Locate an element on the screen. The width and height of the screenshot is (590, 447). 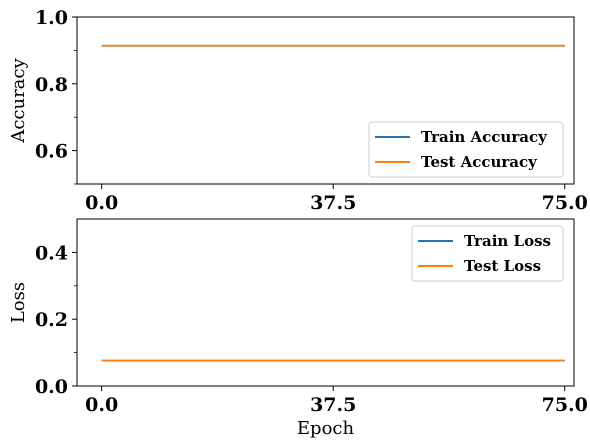
legend-label: Train Accuracy is located at coordinates (484, 137).